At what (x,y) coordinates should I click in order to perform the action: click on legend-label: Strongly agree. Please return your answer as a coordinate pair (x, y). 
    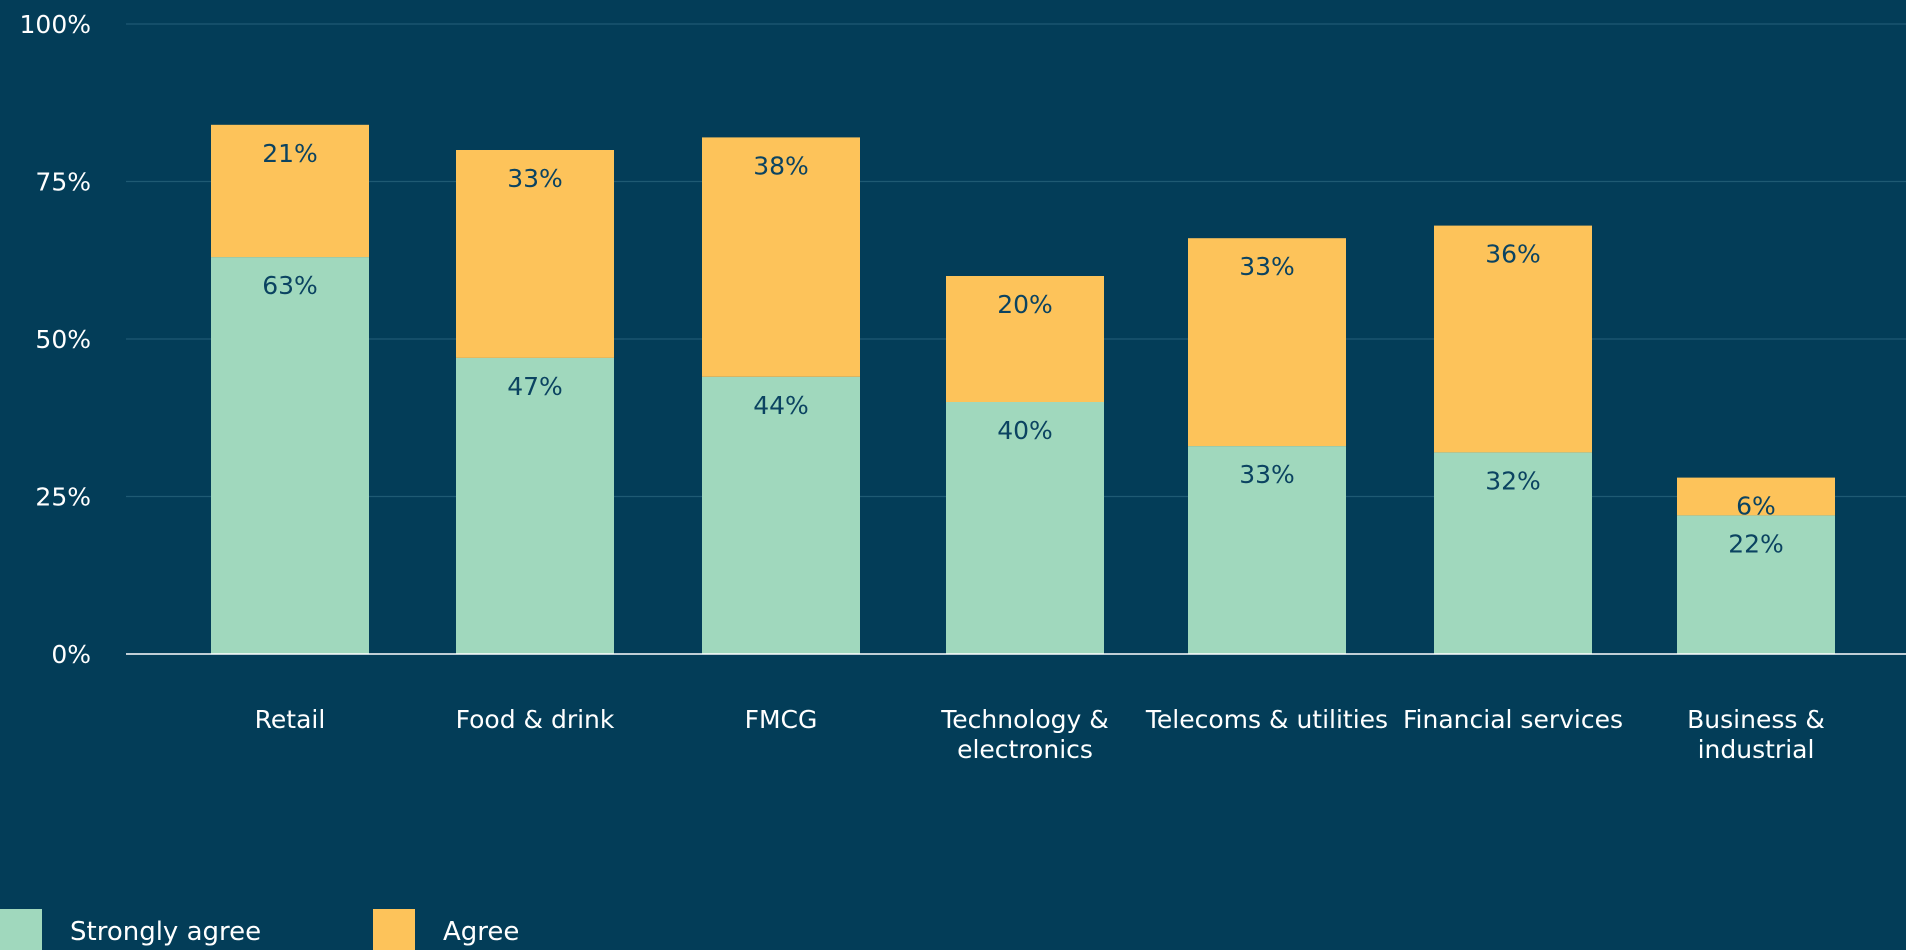
    Looking at the image, I should click on (165, 932).